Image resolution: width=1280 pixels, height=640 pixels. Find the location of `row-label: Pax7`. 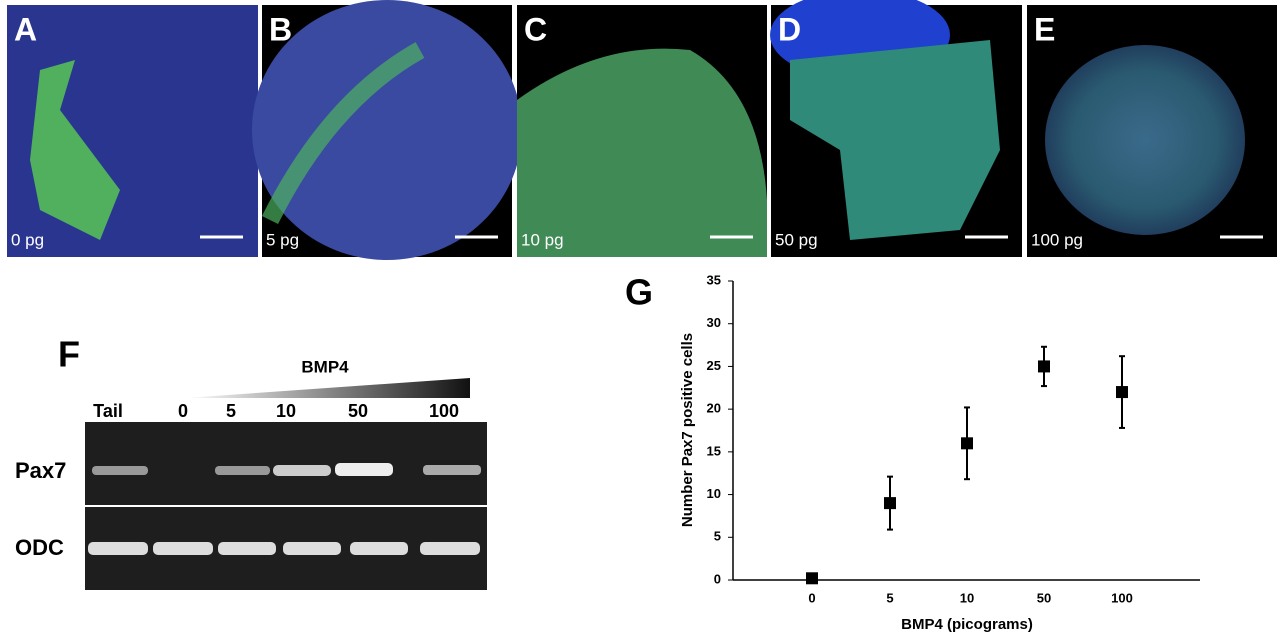

row-label: Pax7 is located at coordinates (40, 470).